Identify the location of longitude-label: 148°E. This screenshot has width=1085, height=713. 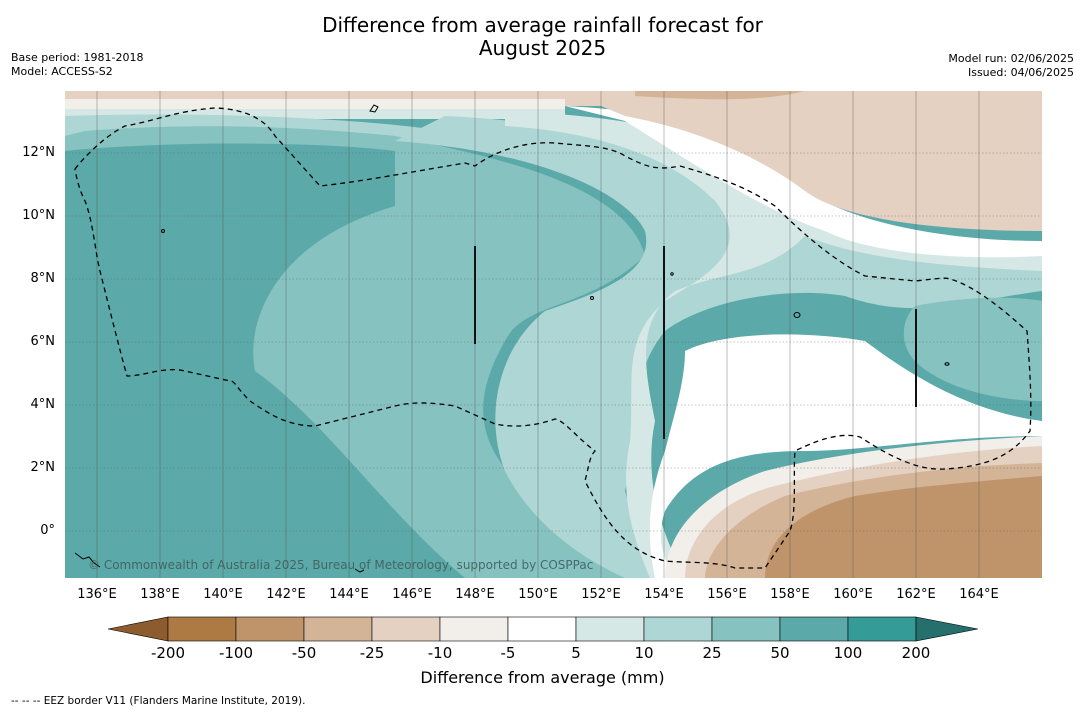
(475, 594).